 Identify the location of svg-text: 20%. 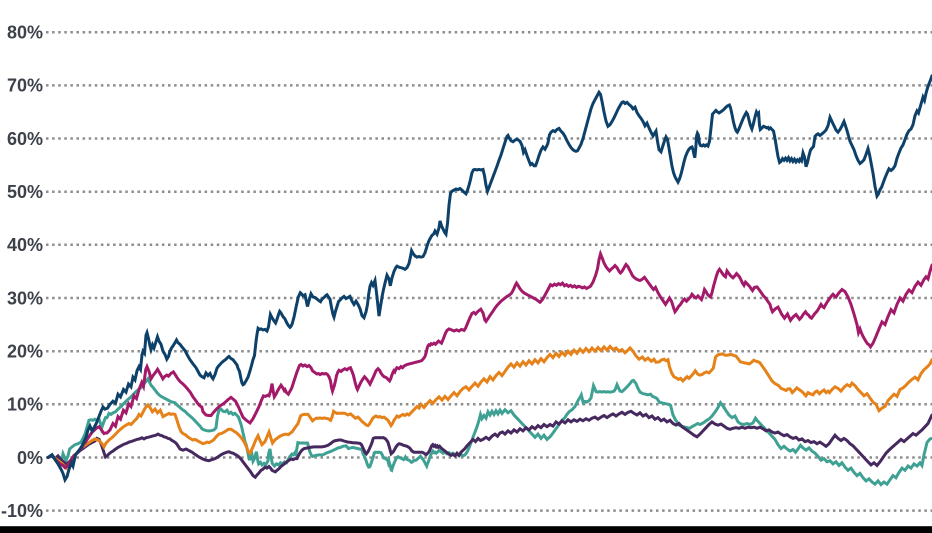
(25, 352).